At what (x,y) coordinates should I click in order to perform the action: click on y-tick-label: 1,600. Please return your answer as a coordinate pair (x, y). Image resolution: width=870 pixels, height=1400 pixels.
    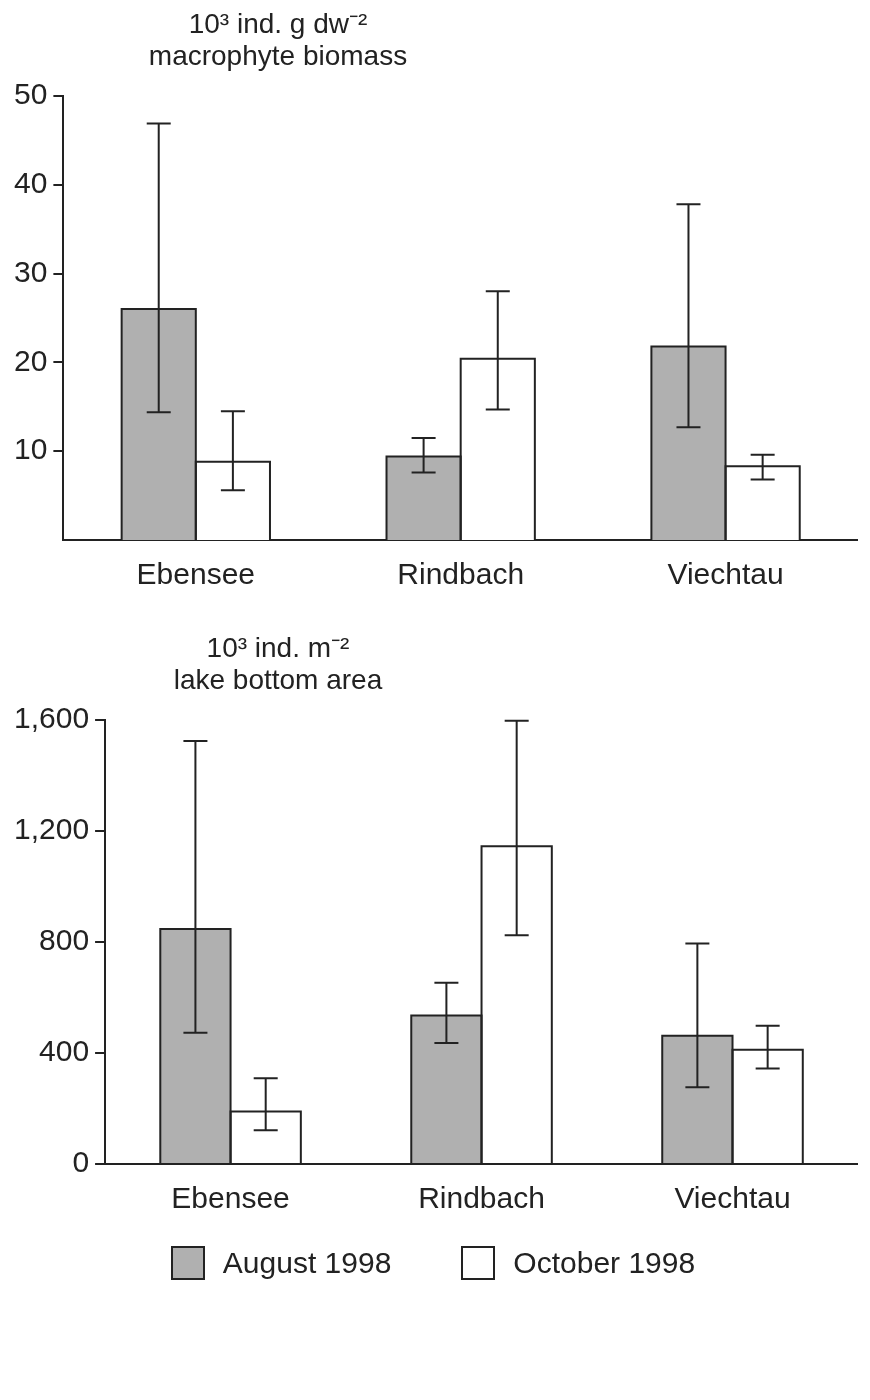
    Looking at the image, I should click on (52, 718).